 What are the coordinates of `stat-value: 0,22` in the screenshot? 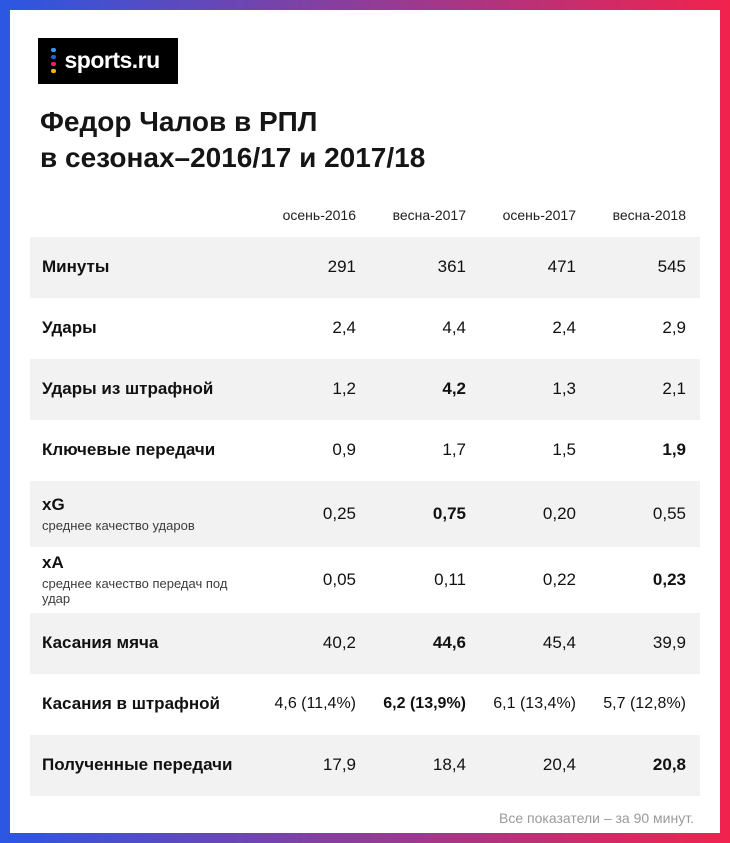 It's located at (559, 579).